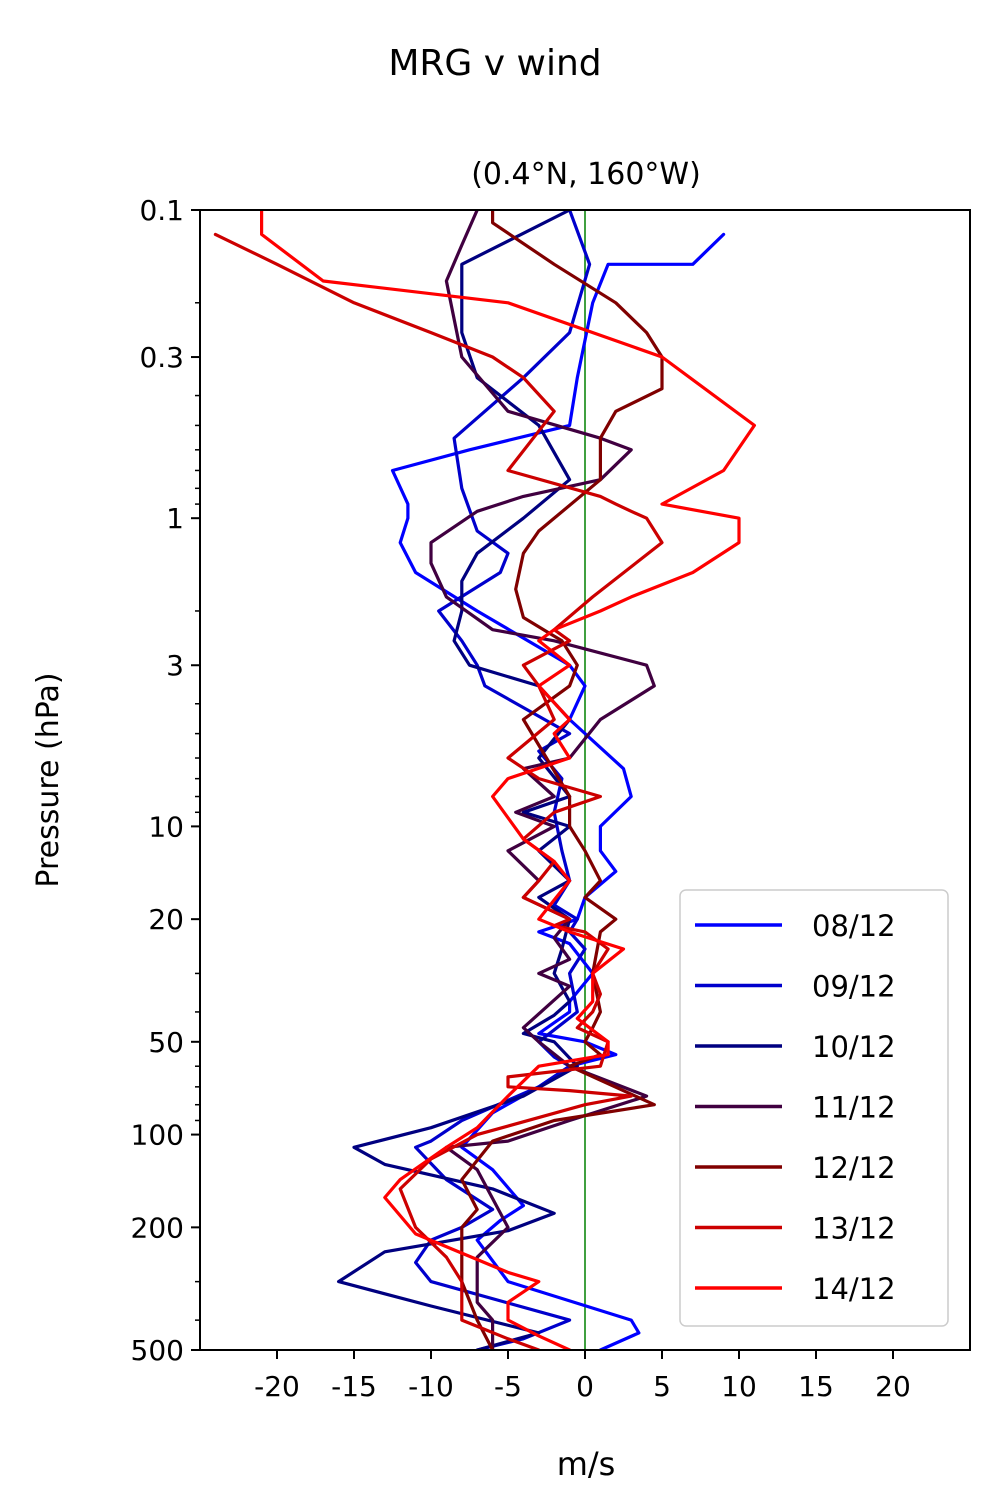  Describe the element at coordinates (854, 1168) in the screenshot. I see `legend-label: 12/12` at that location.